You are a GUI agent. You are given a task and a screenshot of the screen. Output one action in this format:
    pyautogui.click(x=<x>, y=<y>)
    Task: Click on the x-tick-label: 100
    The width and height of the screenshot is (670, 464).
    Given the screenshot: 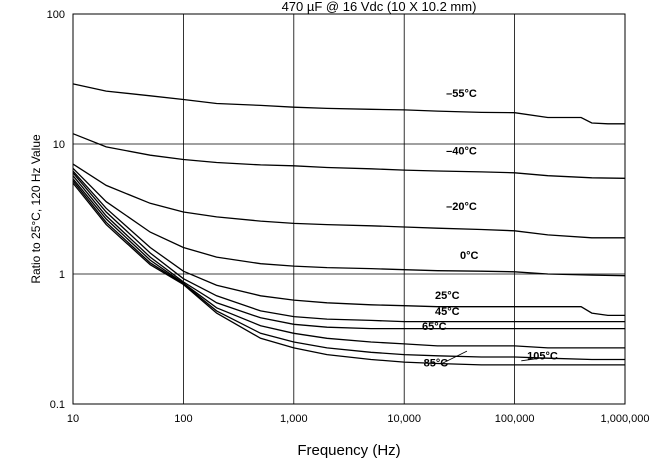 What is the action you would take?
    pyautogui.click(x=183, y=419)
    